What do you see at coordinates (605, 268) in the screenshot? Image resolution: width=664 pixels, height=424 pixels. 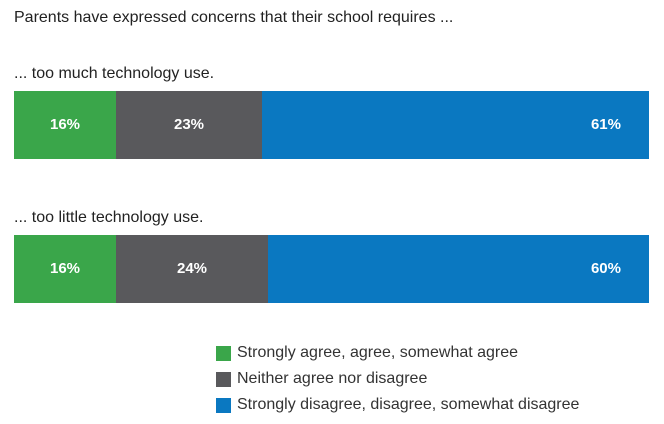 I see `data-label-too-little-disagree: 60%` at bounding box center [605, 268].